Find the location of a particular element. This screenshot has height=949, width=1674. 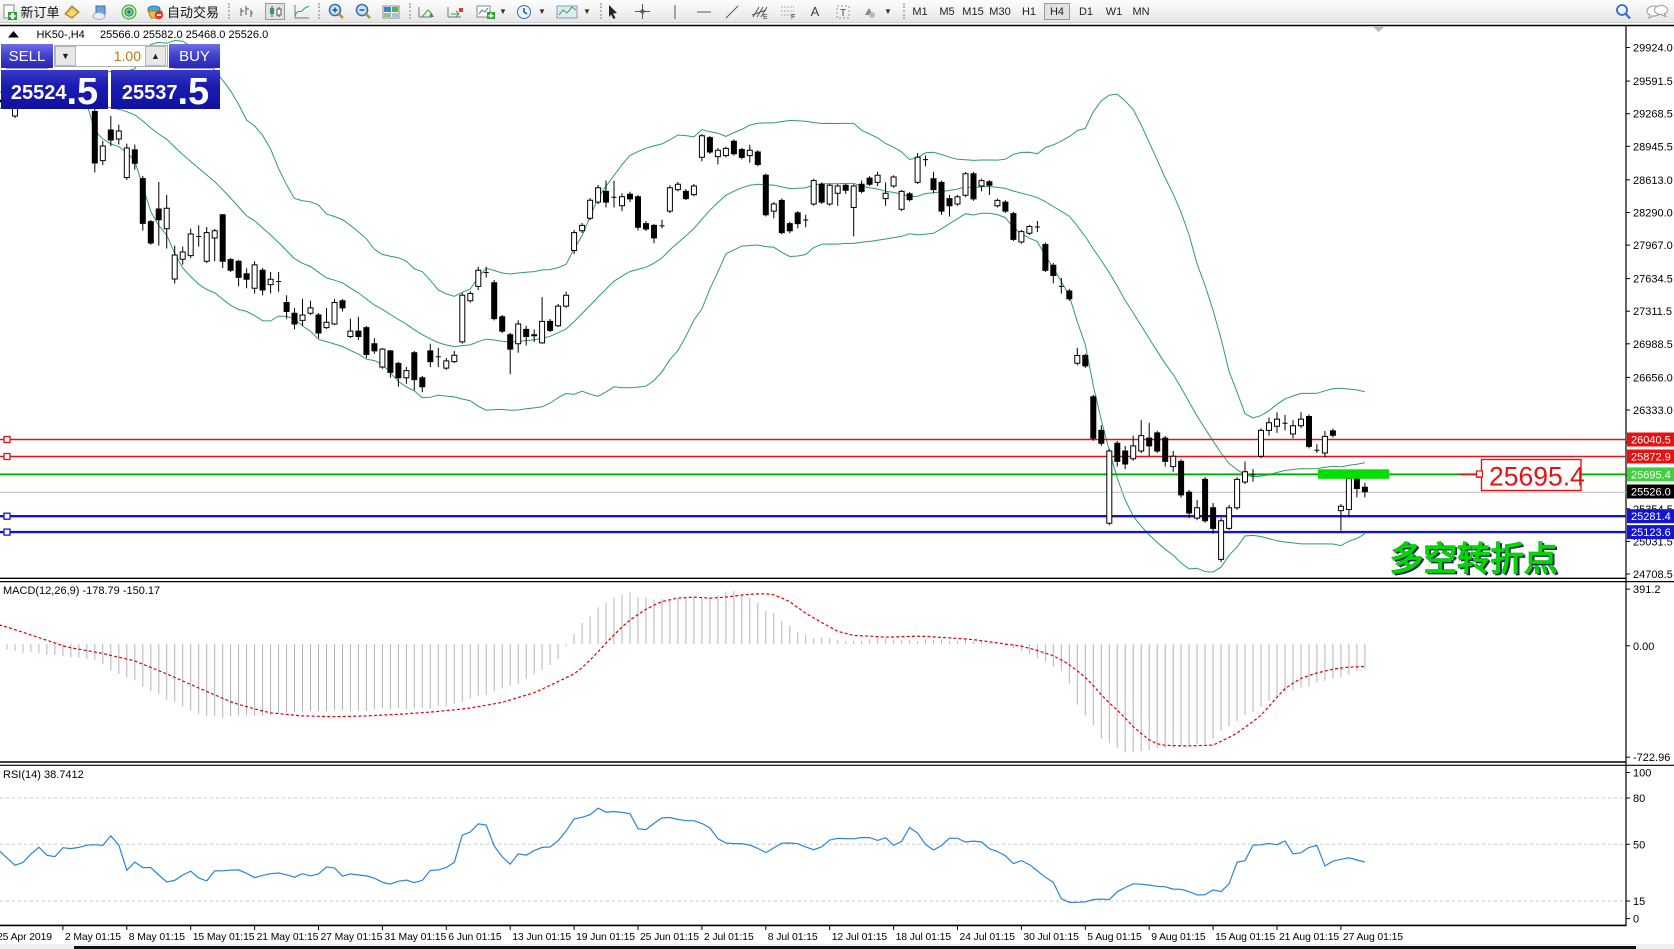

svg-text: HK50-,H4 is located at coordinates (61, 35).